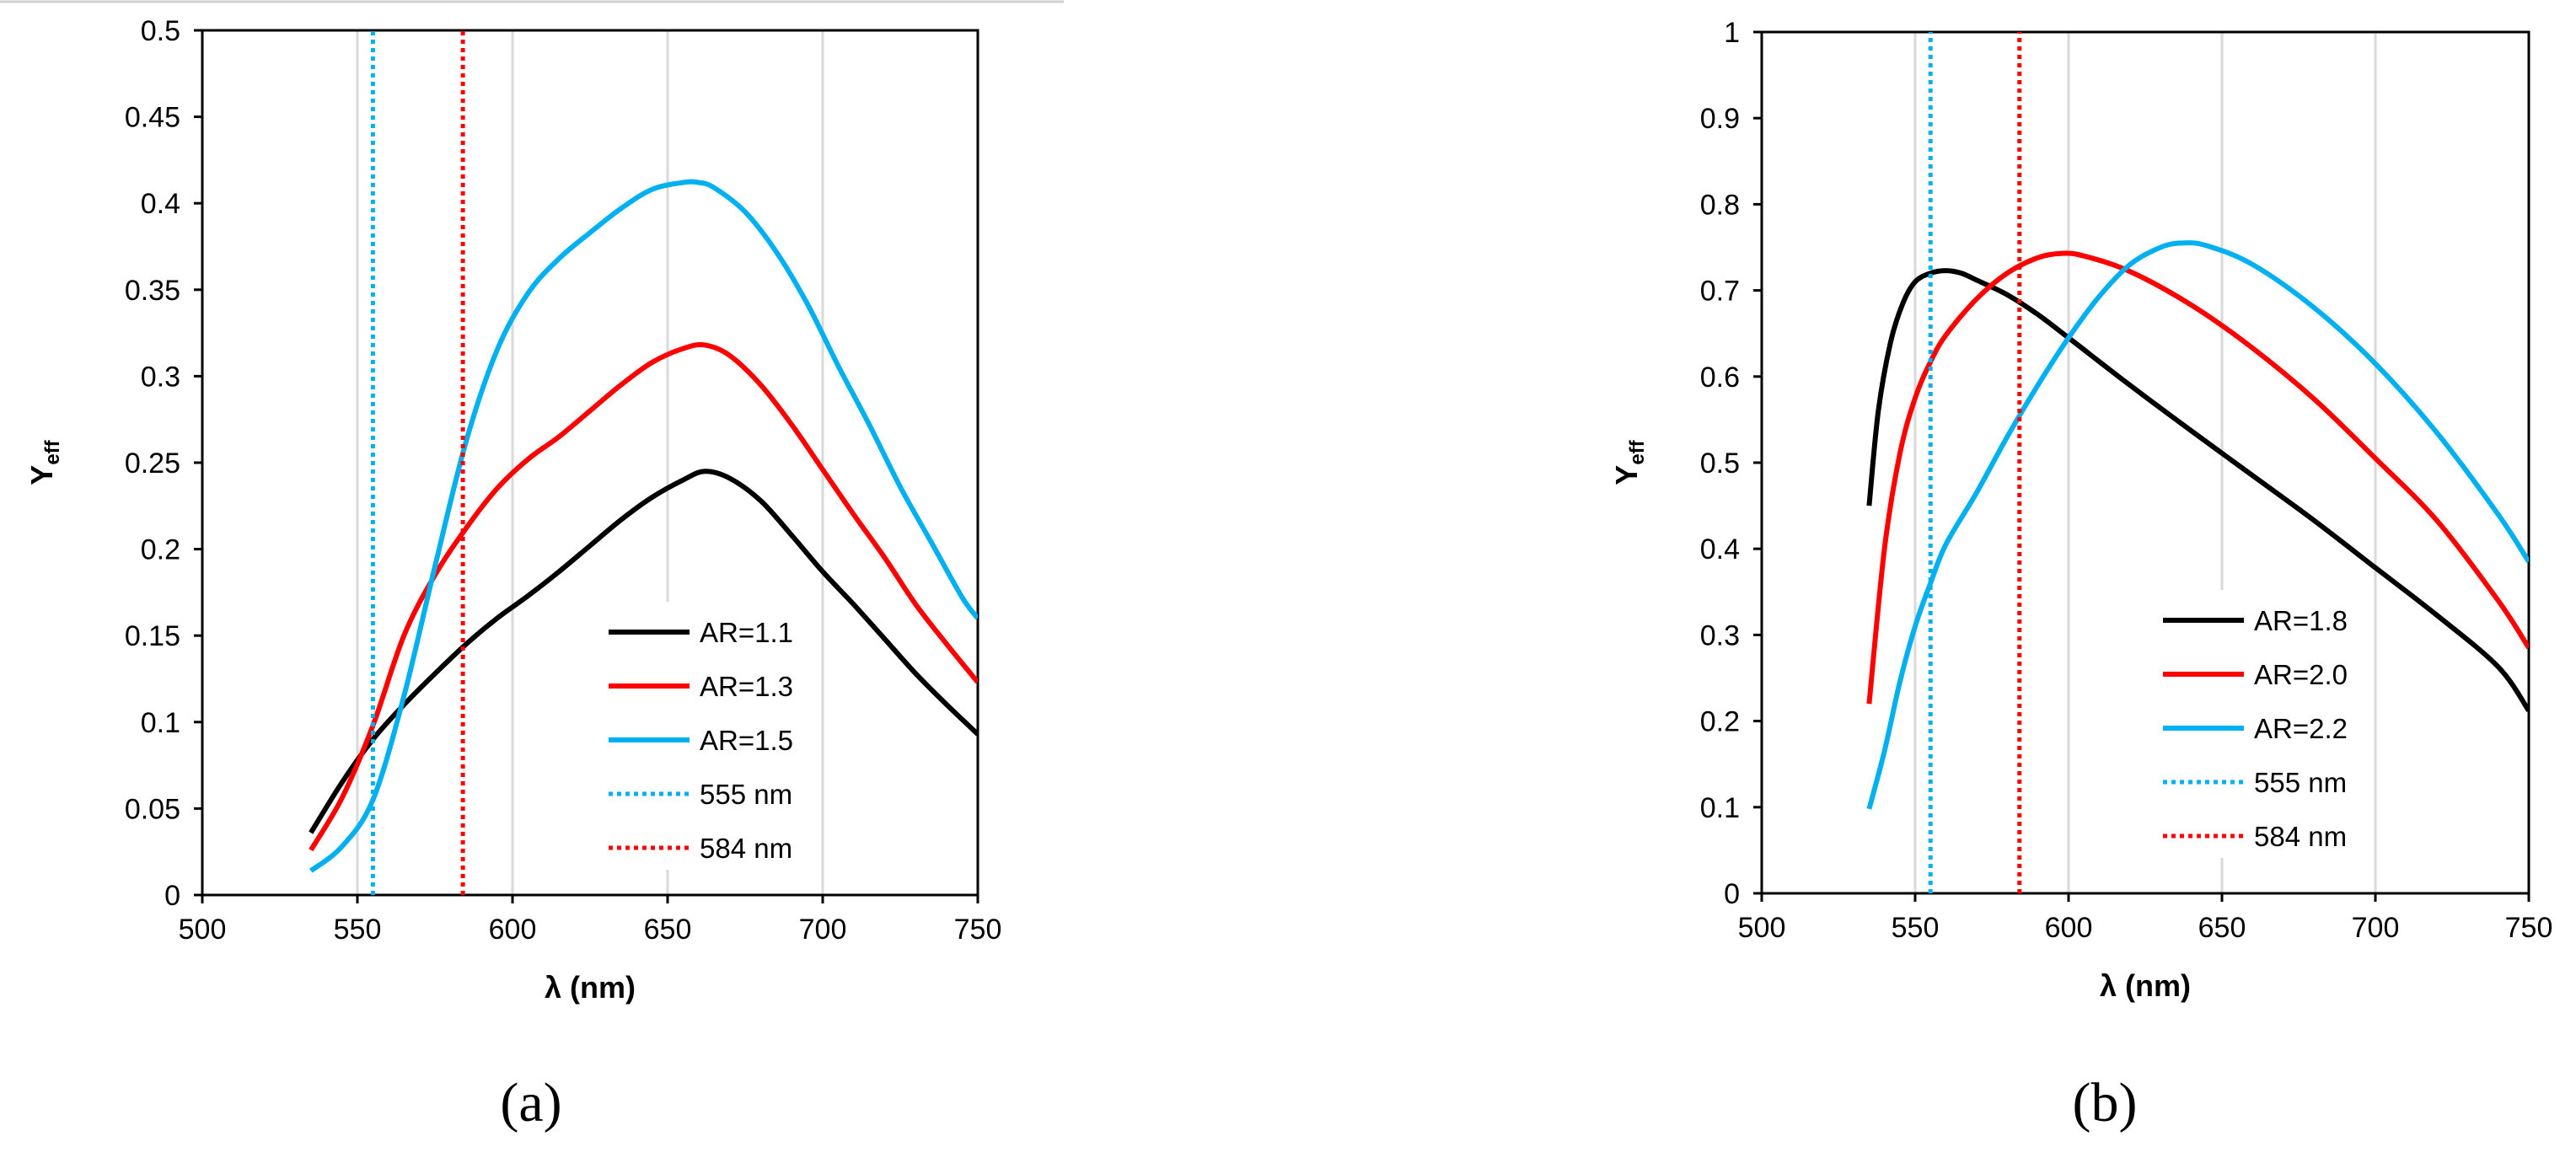  I want to click on legend-label: AR=1.3, so click(746, 686).